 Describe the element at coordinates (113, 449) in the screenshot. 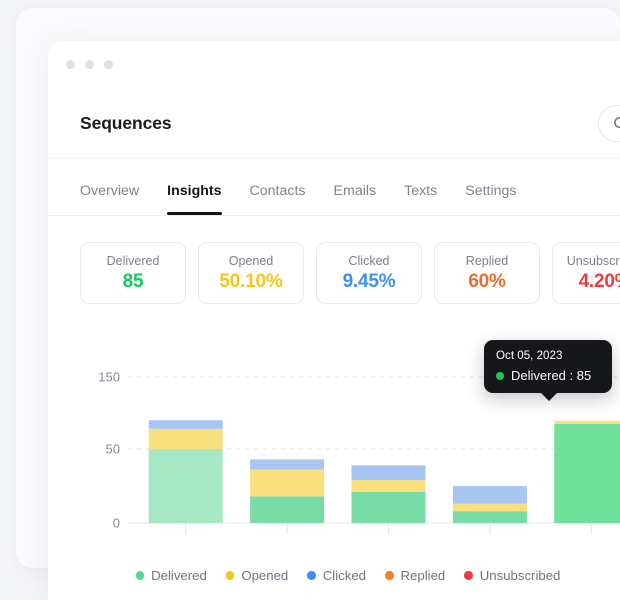

I see `y-axis-tick-label: 50` at that location.